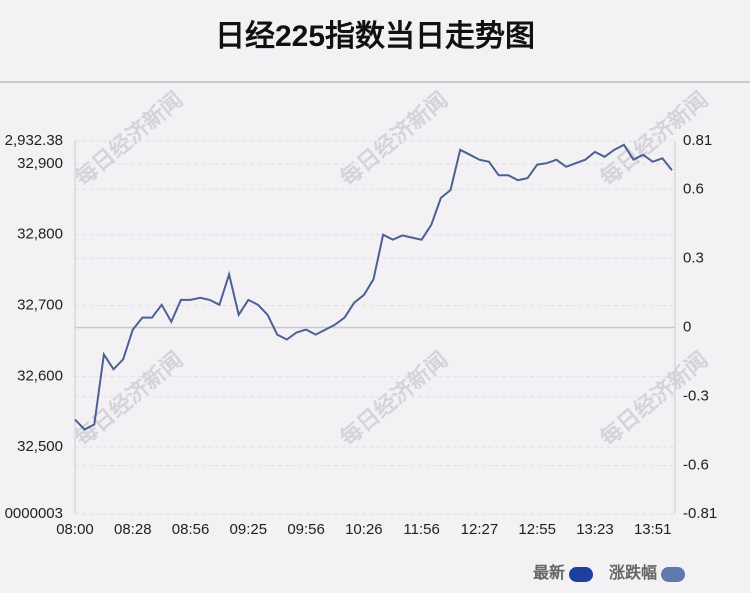 This screenshot has height=593, width=750. What do you see at coordinates (549, 572) in the screenshot?
I see `legend-label: 最新` at bounding box center [549, 572].